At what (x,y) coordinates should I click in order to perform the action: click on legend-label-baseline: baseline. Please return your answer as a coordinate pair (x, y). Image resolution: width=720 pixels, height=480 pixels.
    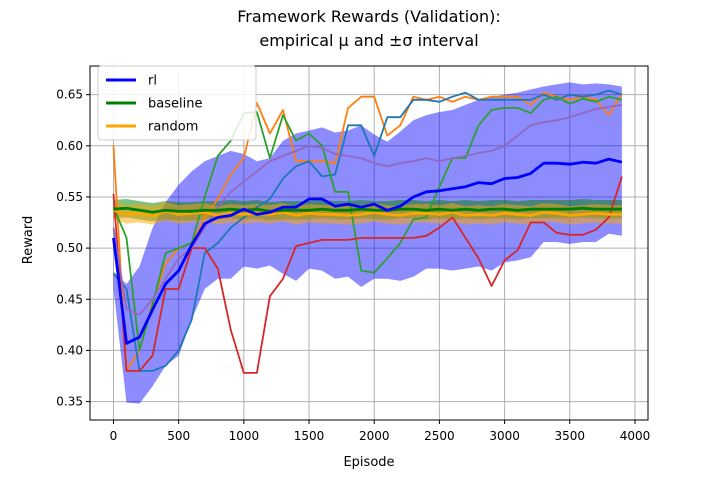
    Looking at the image, I should click on (175, 104).